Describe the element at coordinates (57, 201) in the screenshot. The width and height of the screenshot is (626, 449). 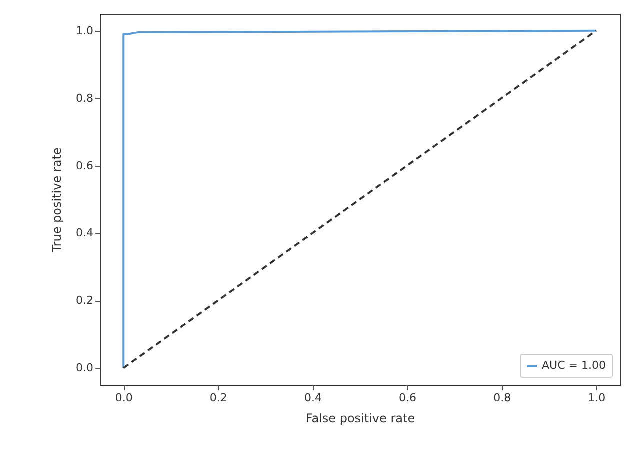
I see `y-axis-title: True positive rate` at that location.